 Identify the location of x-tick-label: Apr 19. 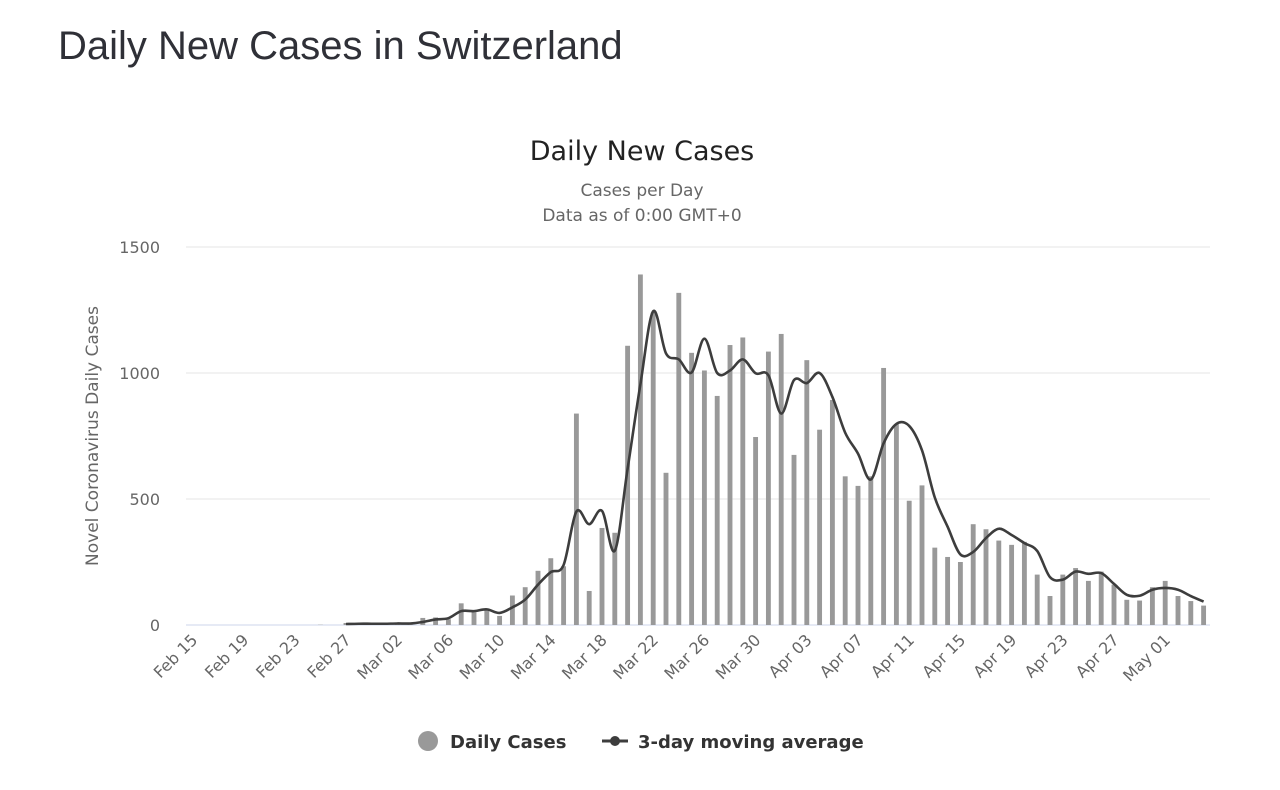
(994, 655).